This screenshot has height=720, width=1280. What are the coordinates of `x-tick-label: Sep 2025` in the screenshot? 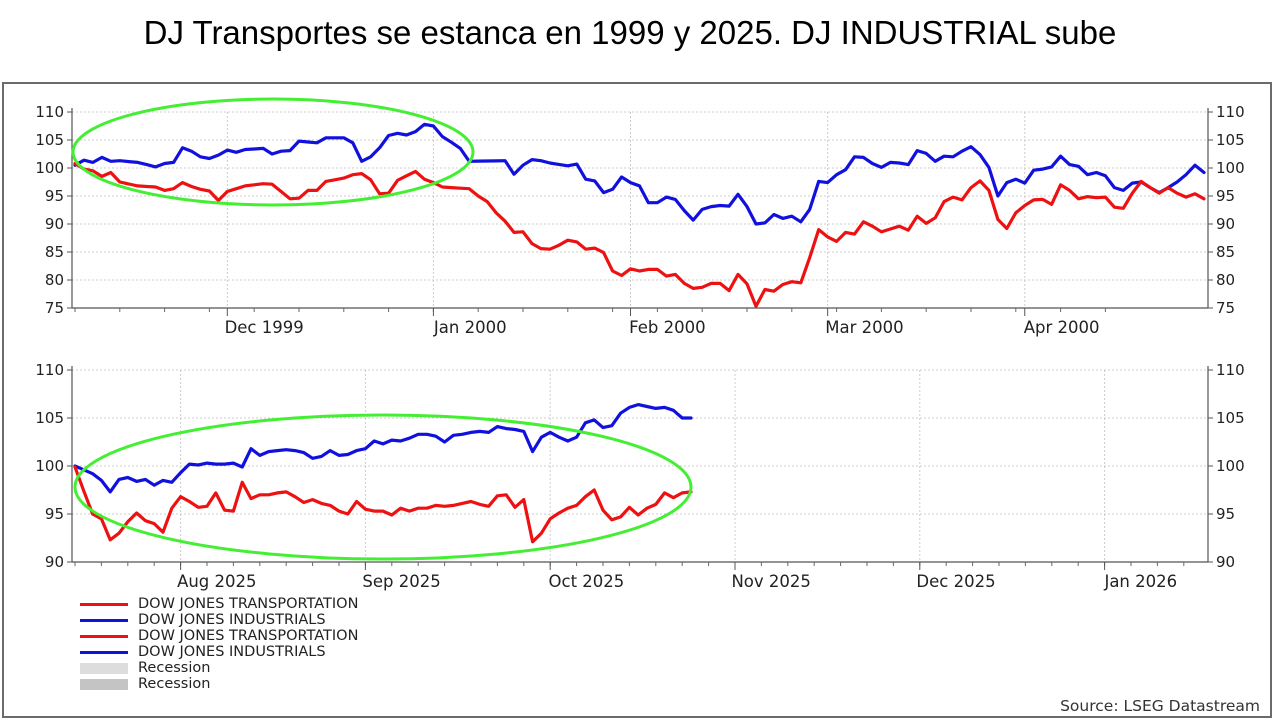 It's located at (401, 581).